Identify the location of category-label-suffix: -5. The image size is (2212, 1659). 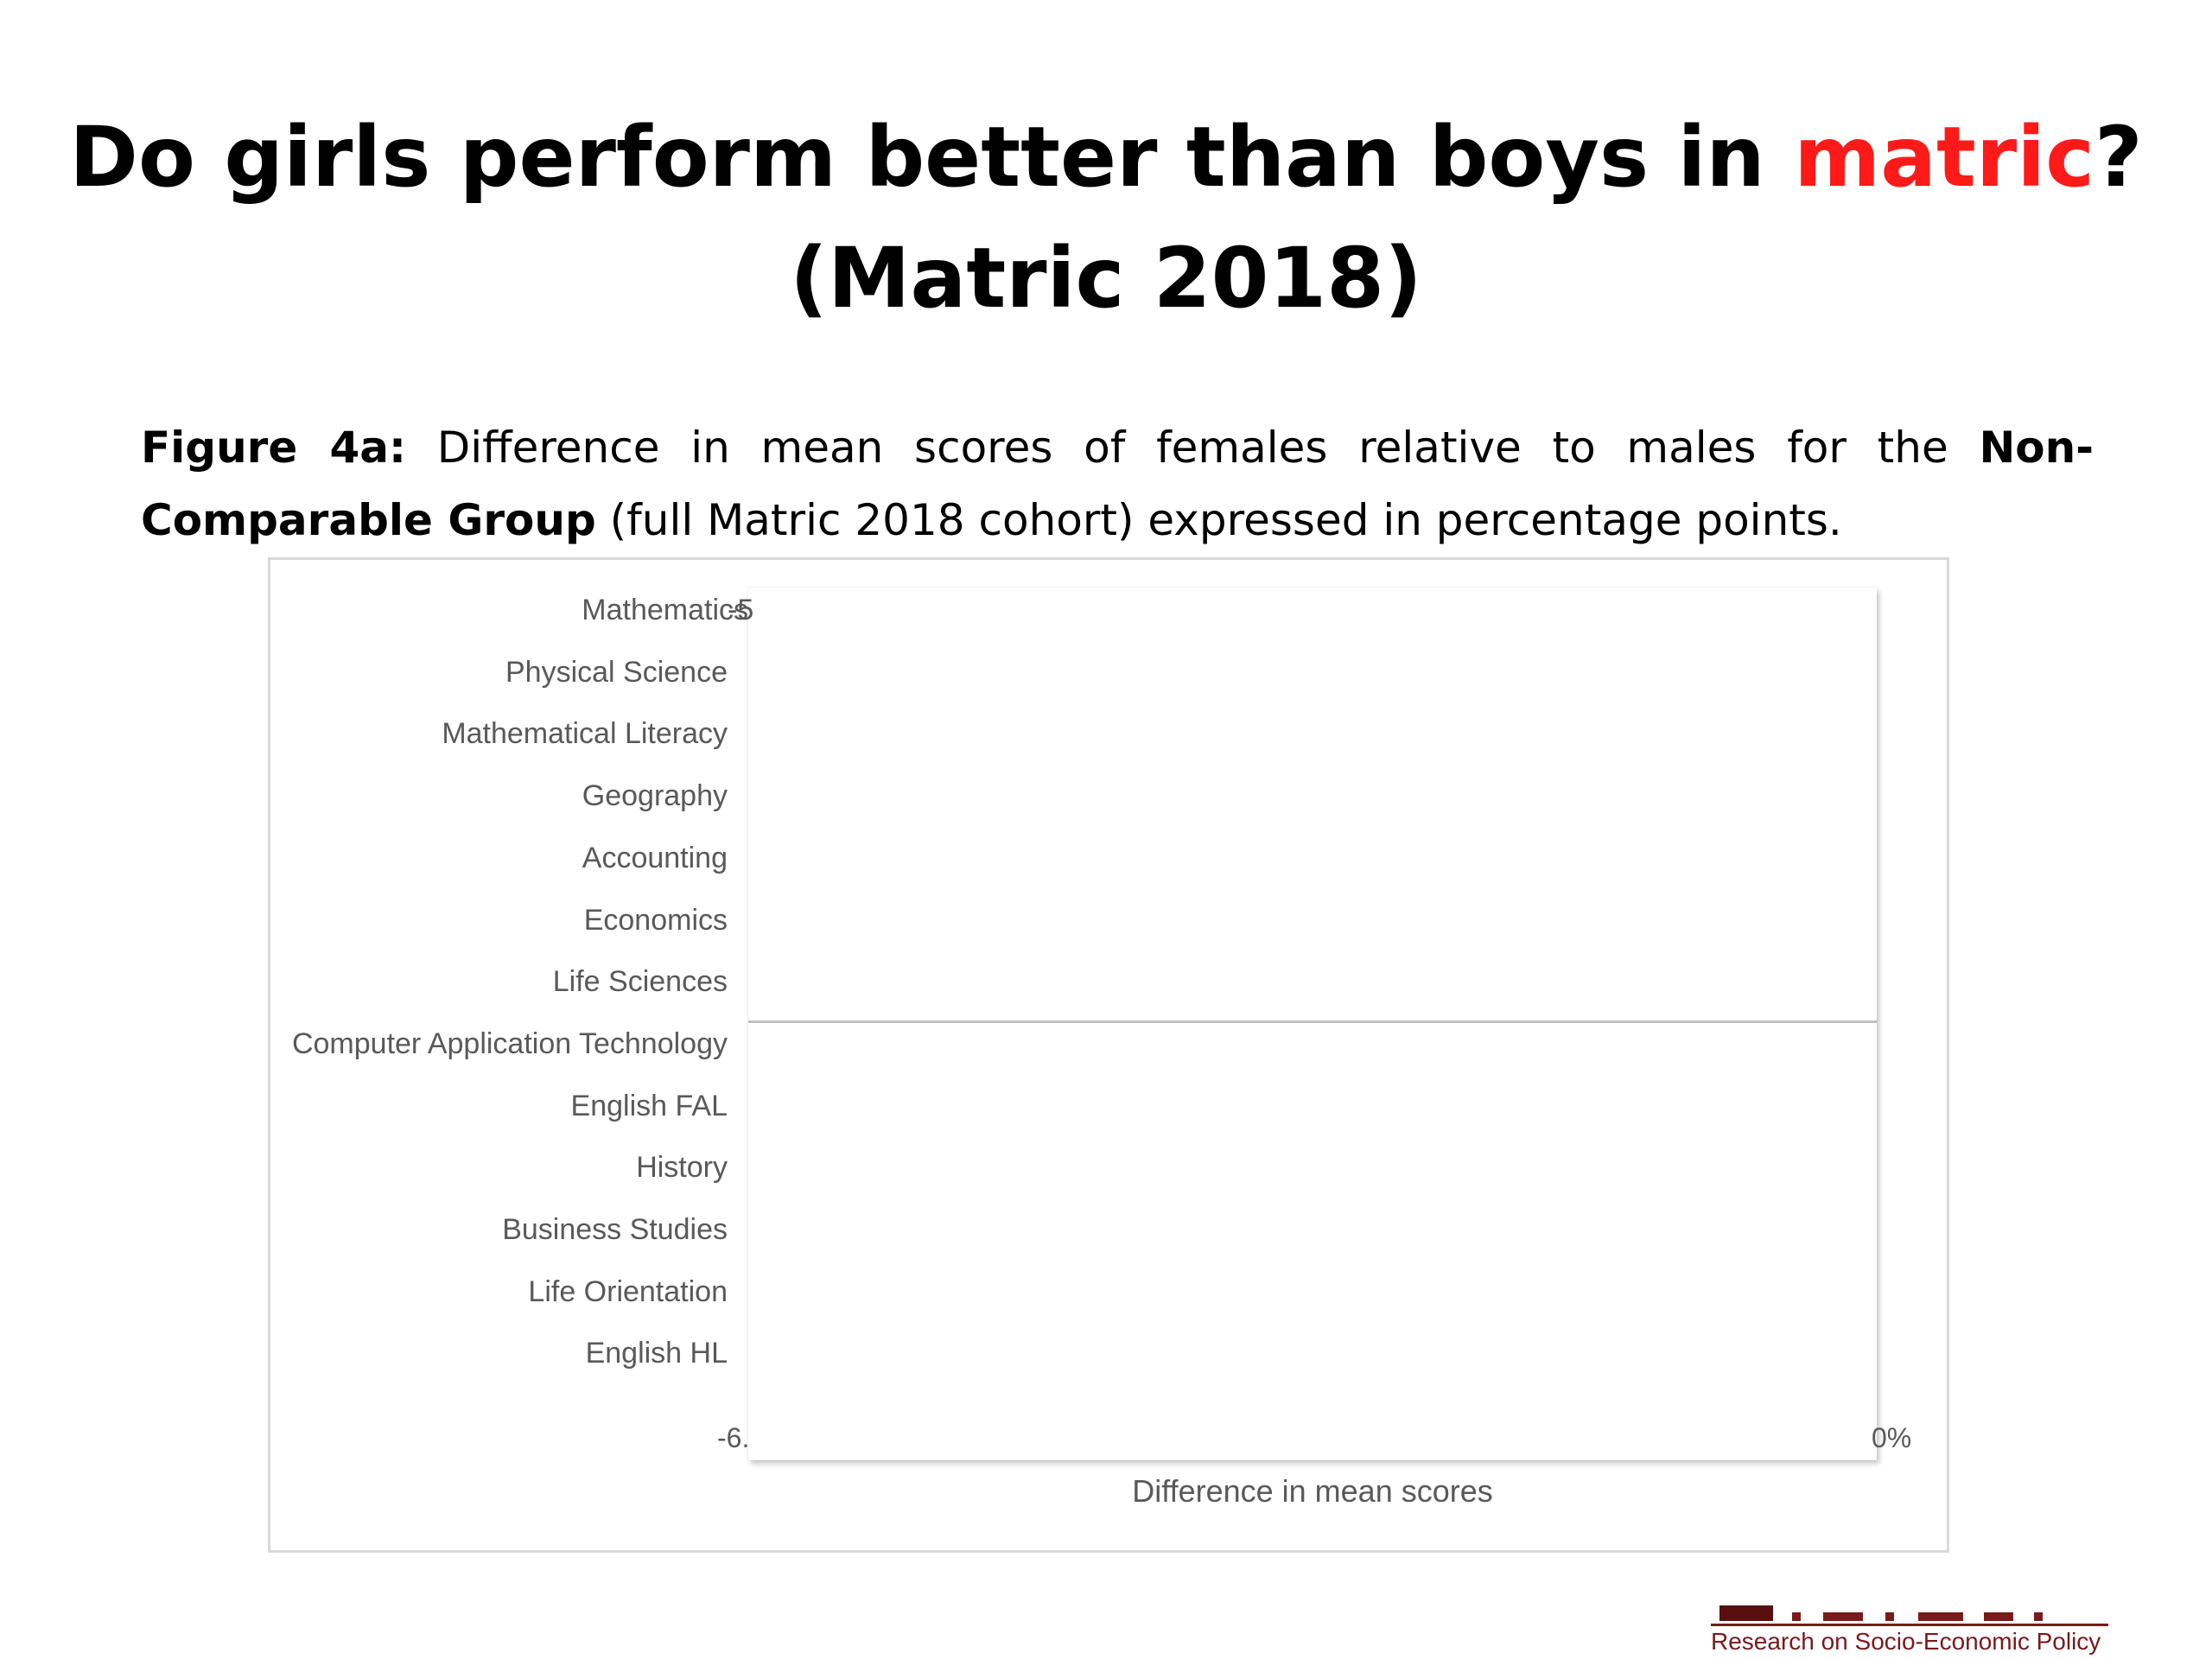
(741, 610).